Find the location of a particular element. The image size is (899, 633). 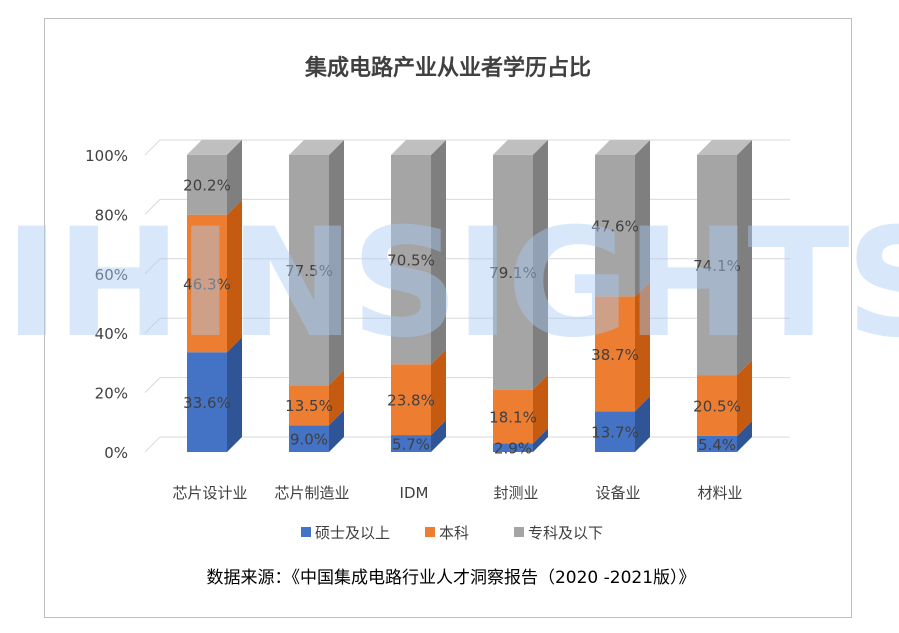

x-axis: 芯片设计业 芯片制造业 IDM 封测业 设备业 材料业 is located at coordinates (457, 493).